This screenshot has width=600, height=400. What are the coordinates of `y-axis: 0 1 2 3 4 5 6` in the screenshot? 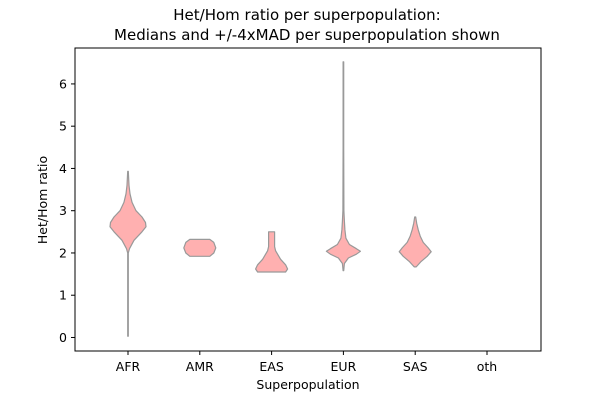 It's located at (67, 210).